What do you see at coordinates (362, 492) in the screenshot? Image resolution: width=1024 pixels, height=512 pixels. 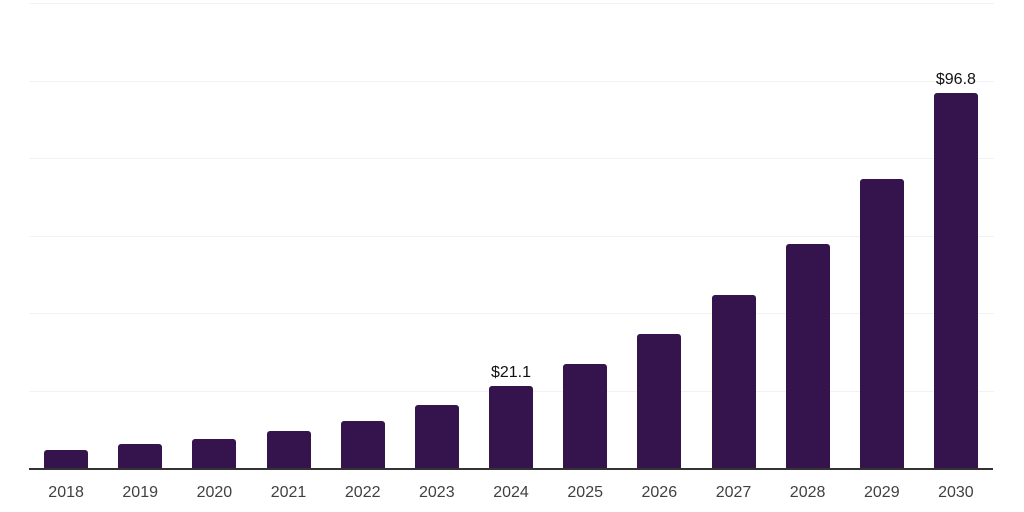 I see `x-tick-label-2022: 2022` at bounding box center [362, 492].